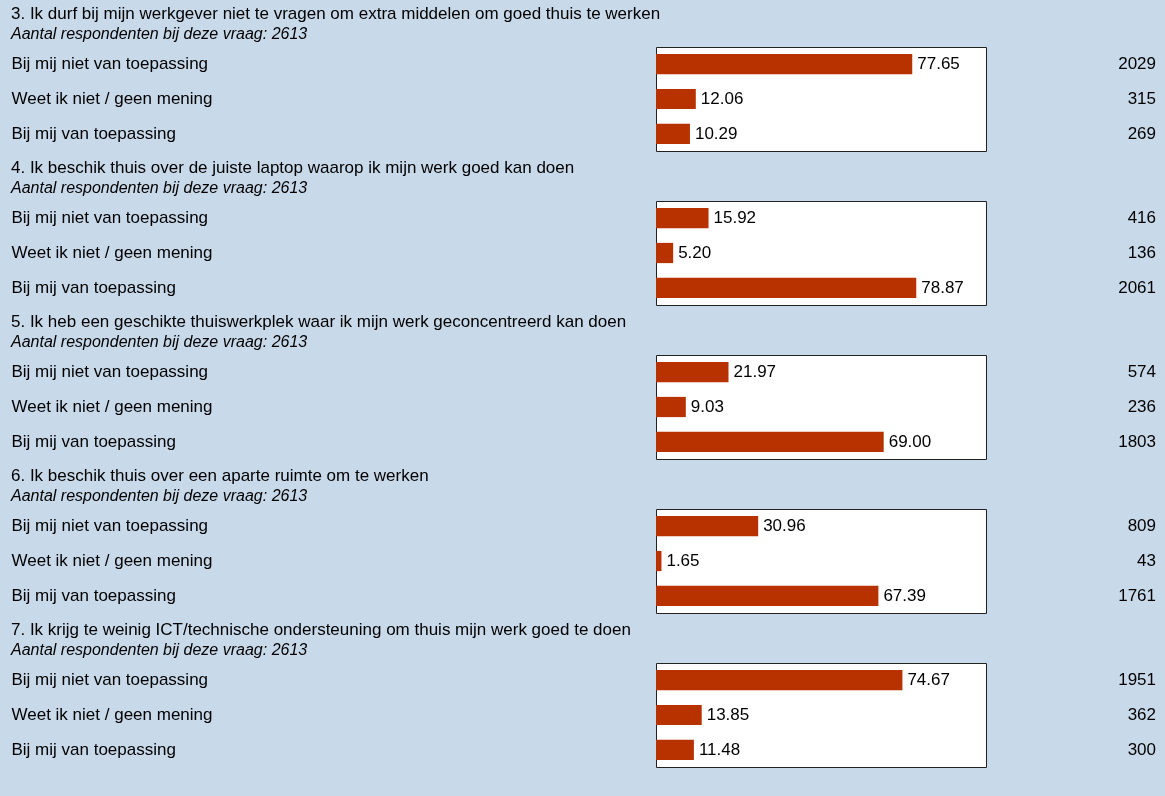 The height and width of the screenshot is (796, 1165). I want to click on text: 6. Ik beschik thuis over een aparte ruimte om te werken, so click(220, 475).